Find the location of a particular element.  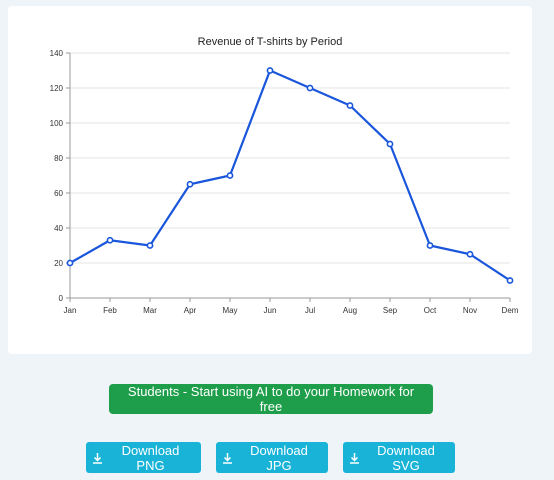

y-tick-label: 140 is located at coordinates (57, 53).